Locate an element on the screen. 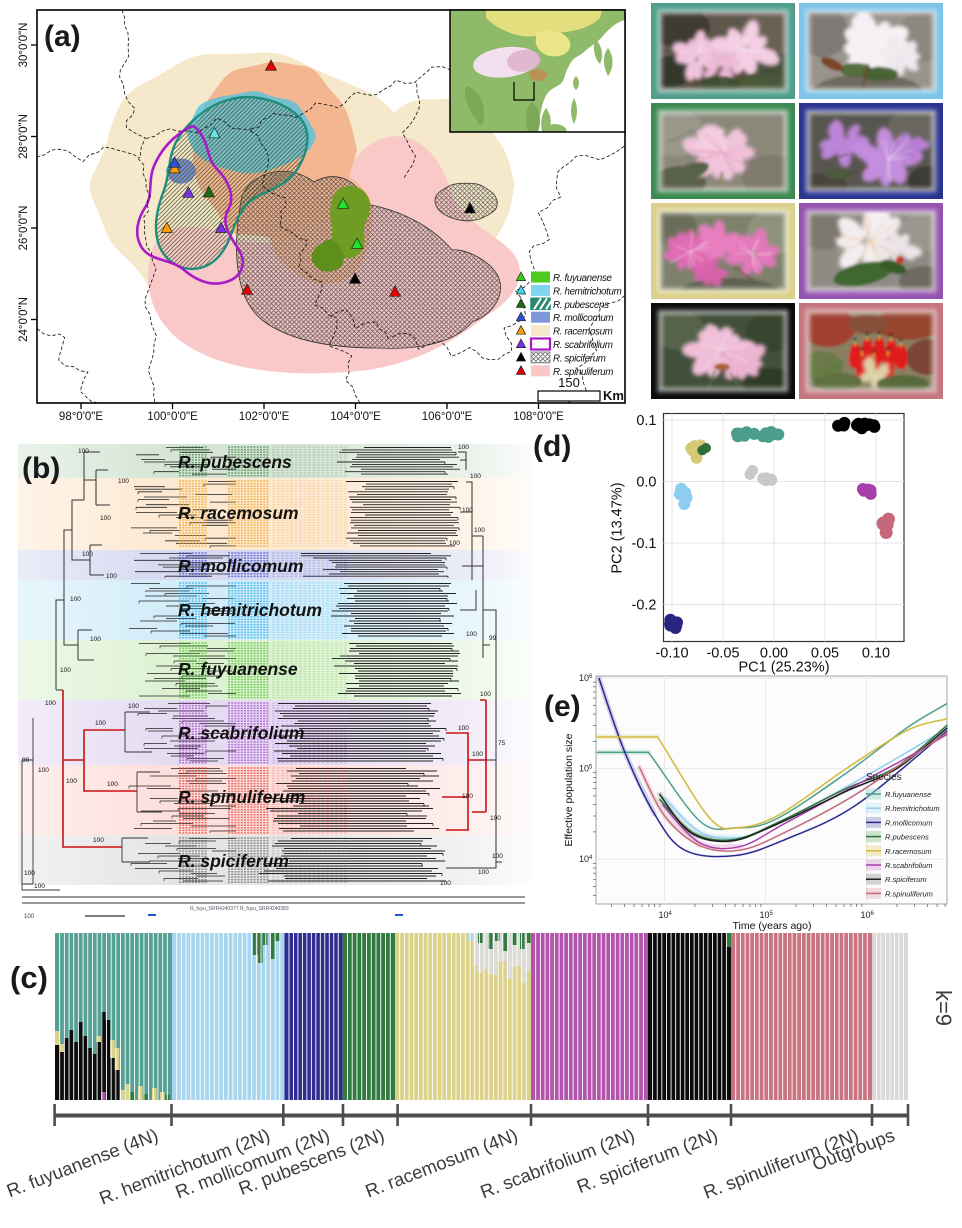 Image resolution: width=962 pixels, height=1228 pixels. svg-text: -0.10 is located at coordinates (671, 654).